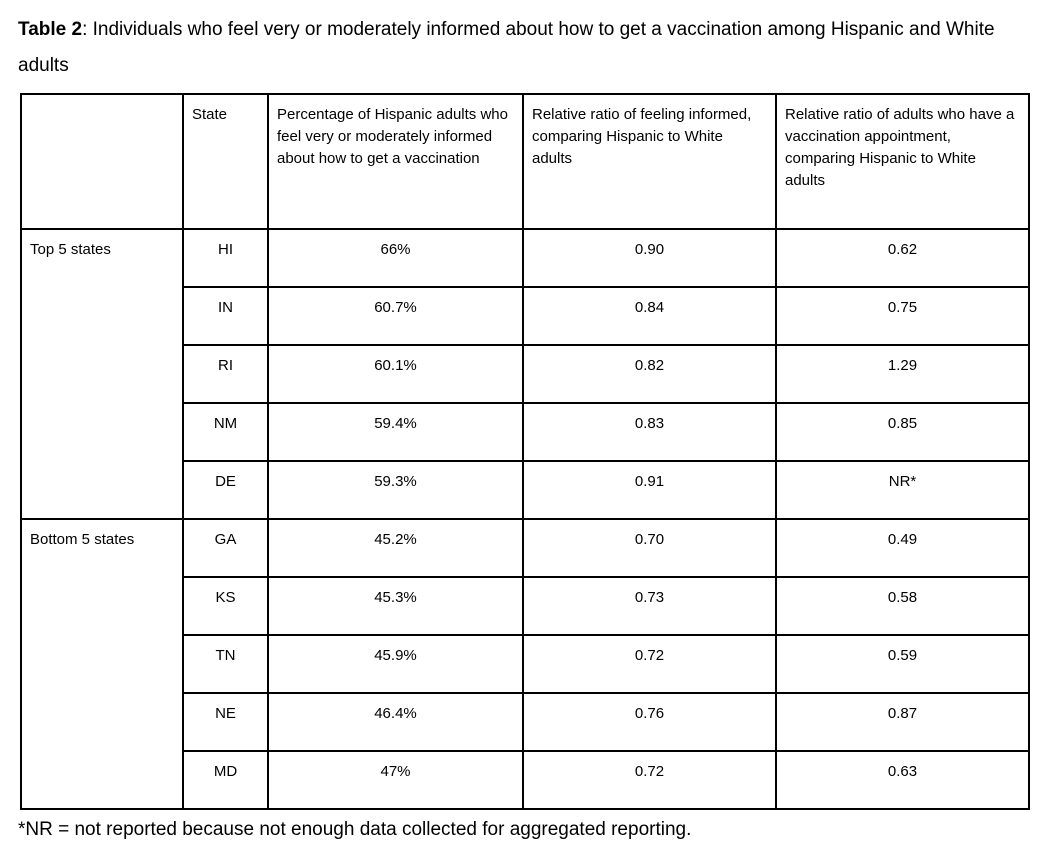  I want to click on cell-pct: 45.9%, so click(395, 664).